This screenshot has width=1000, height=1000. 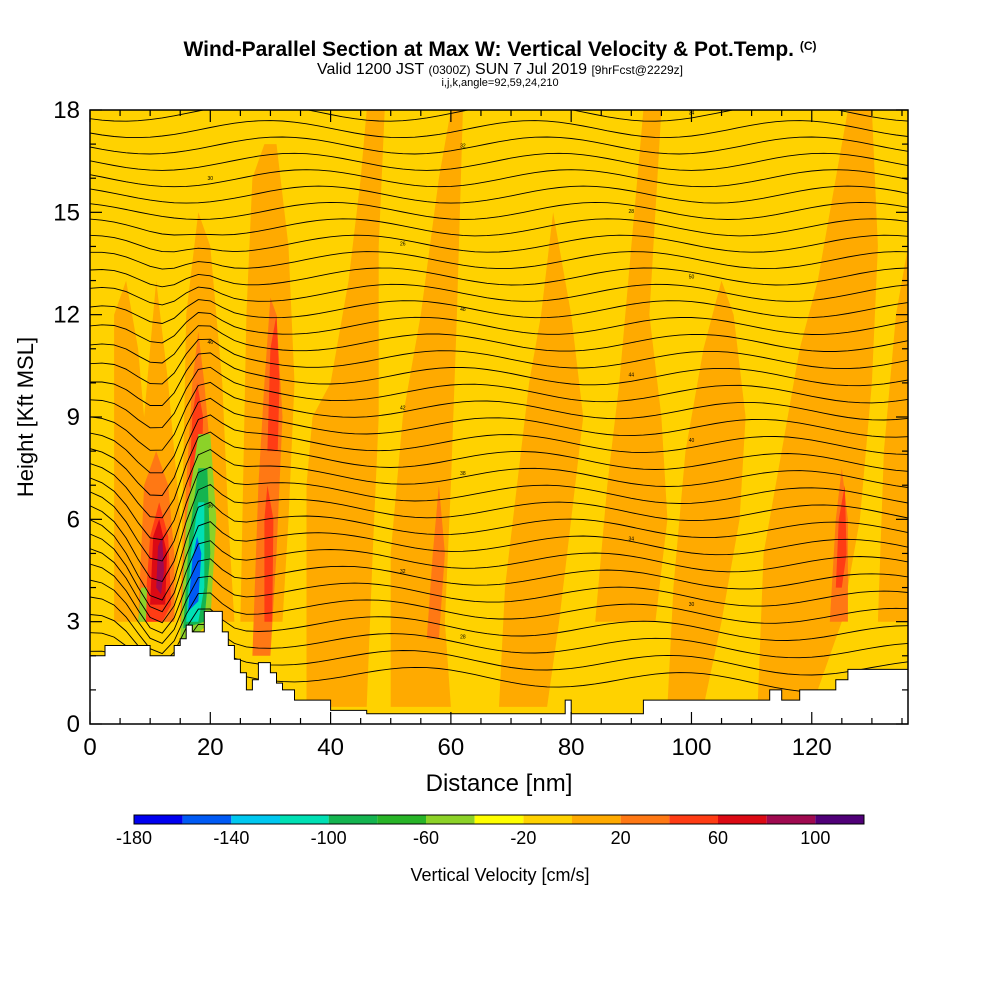 I want to click on colorbar-tick-label: 60, so click(x=718, y=838).